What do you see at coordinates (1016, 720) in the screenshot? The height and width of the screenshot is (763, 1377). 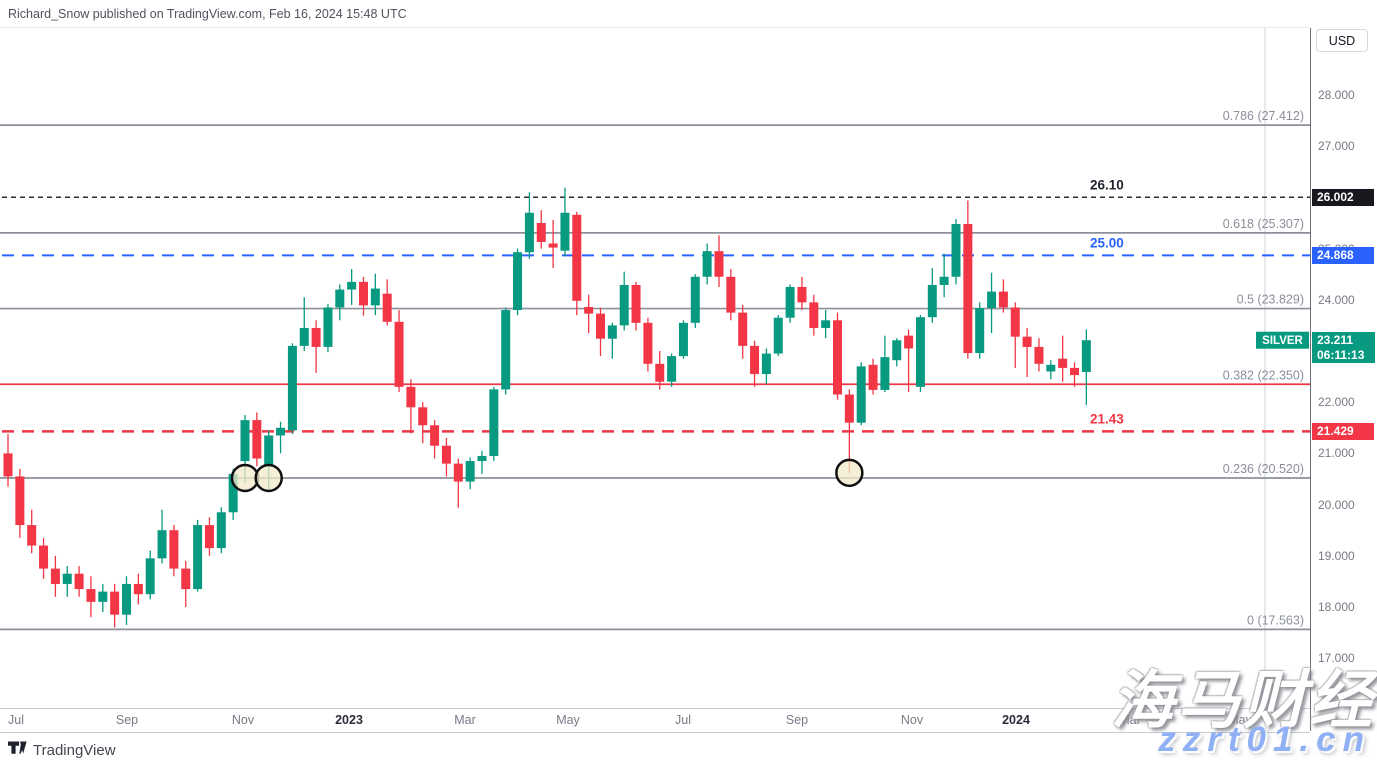 I see `x-axis-tick: 2024` at bounding box center [1016, 720].